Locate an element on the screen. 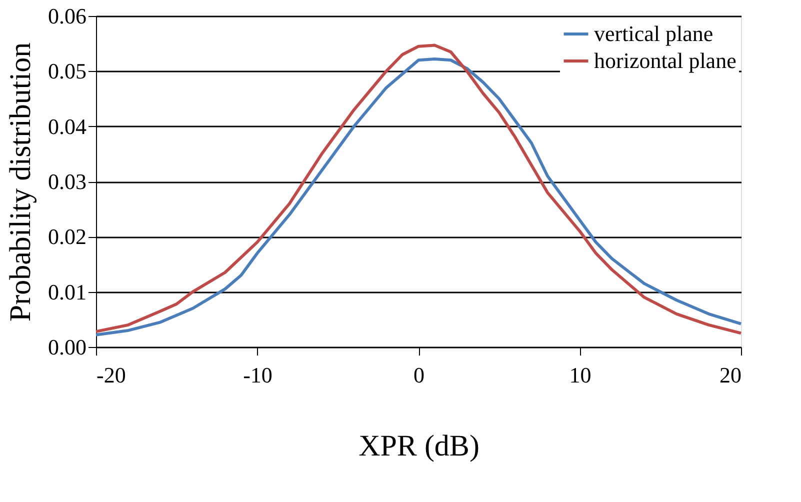 The width and height of the screenshot is (801, 502). y-tick-label: 0.02 is located at coordinates (67, 237).